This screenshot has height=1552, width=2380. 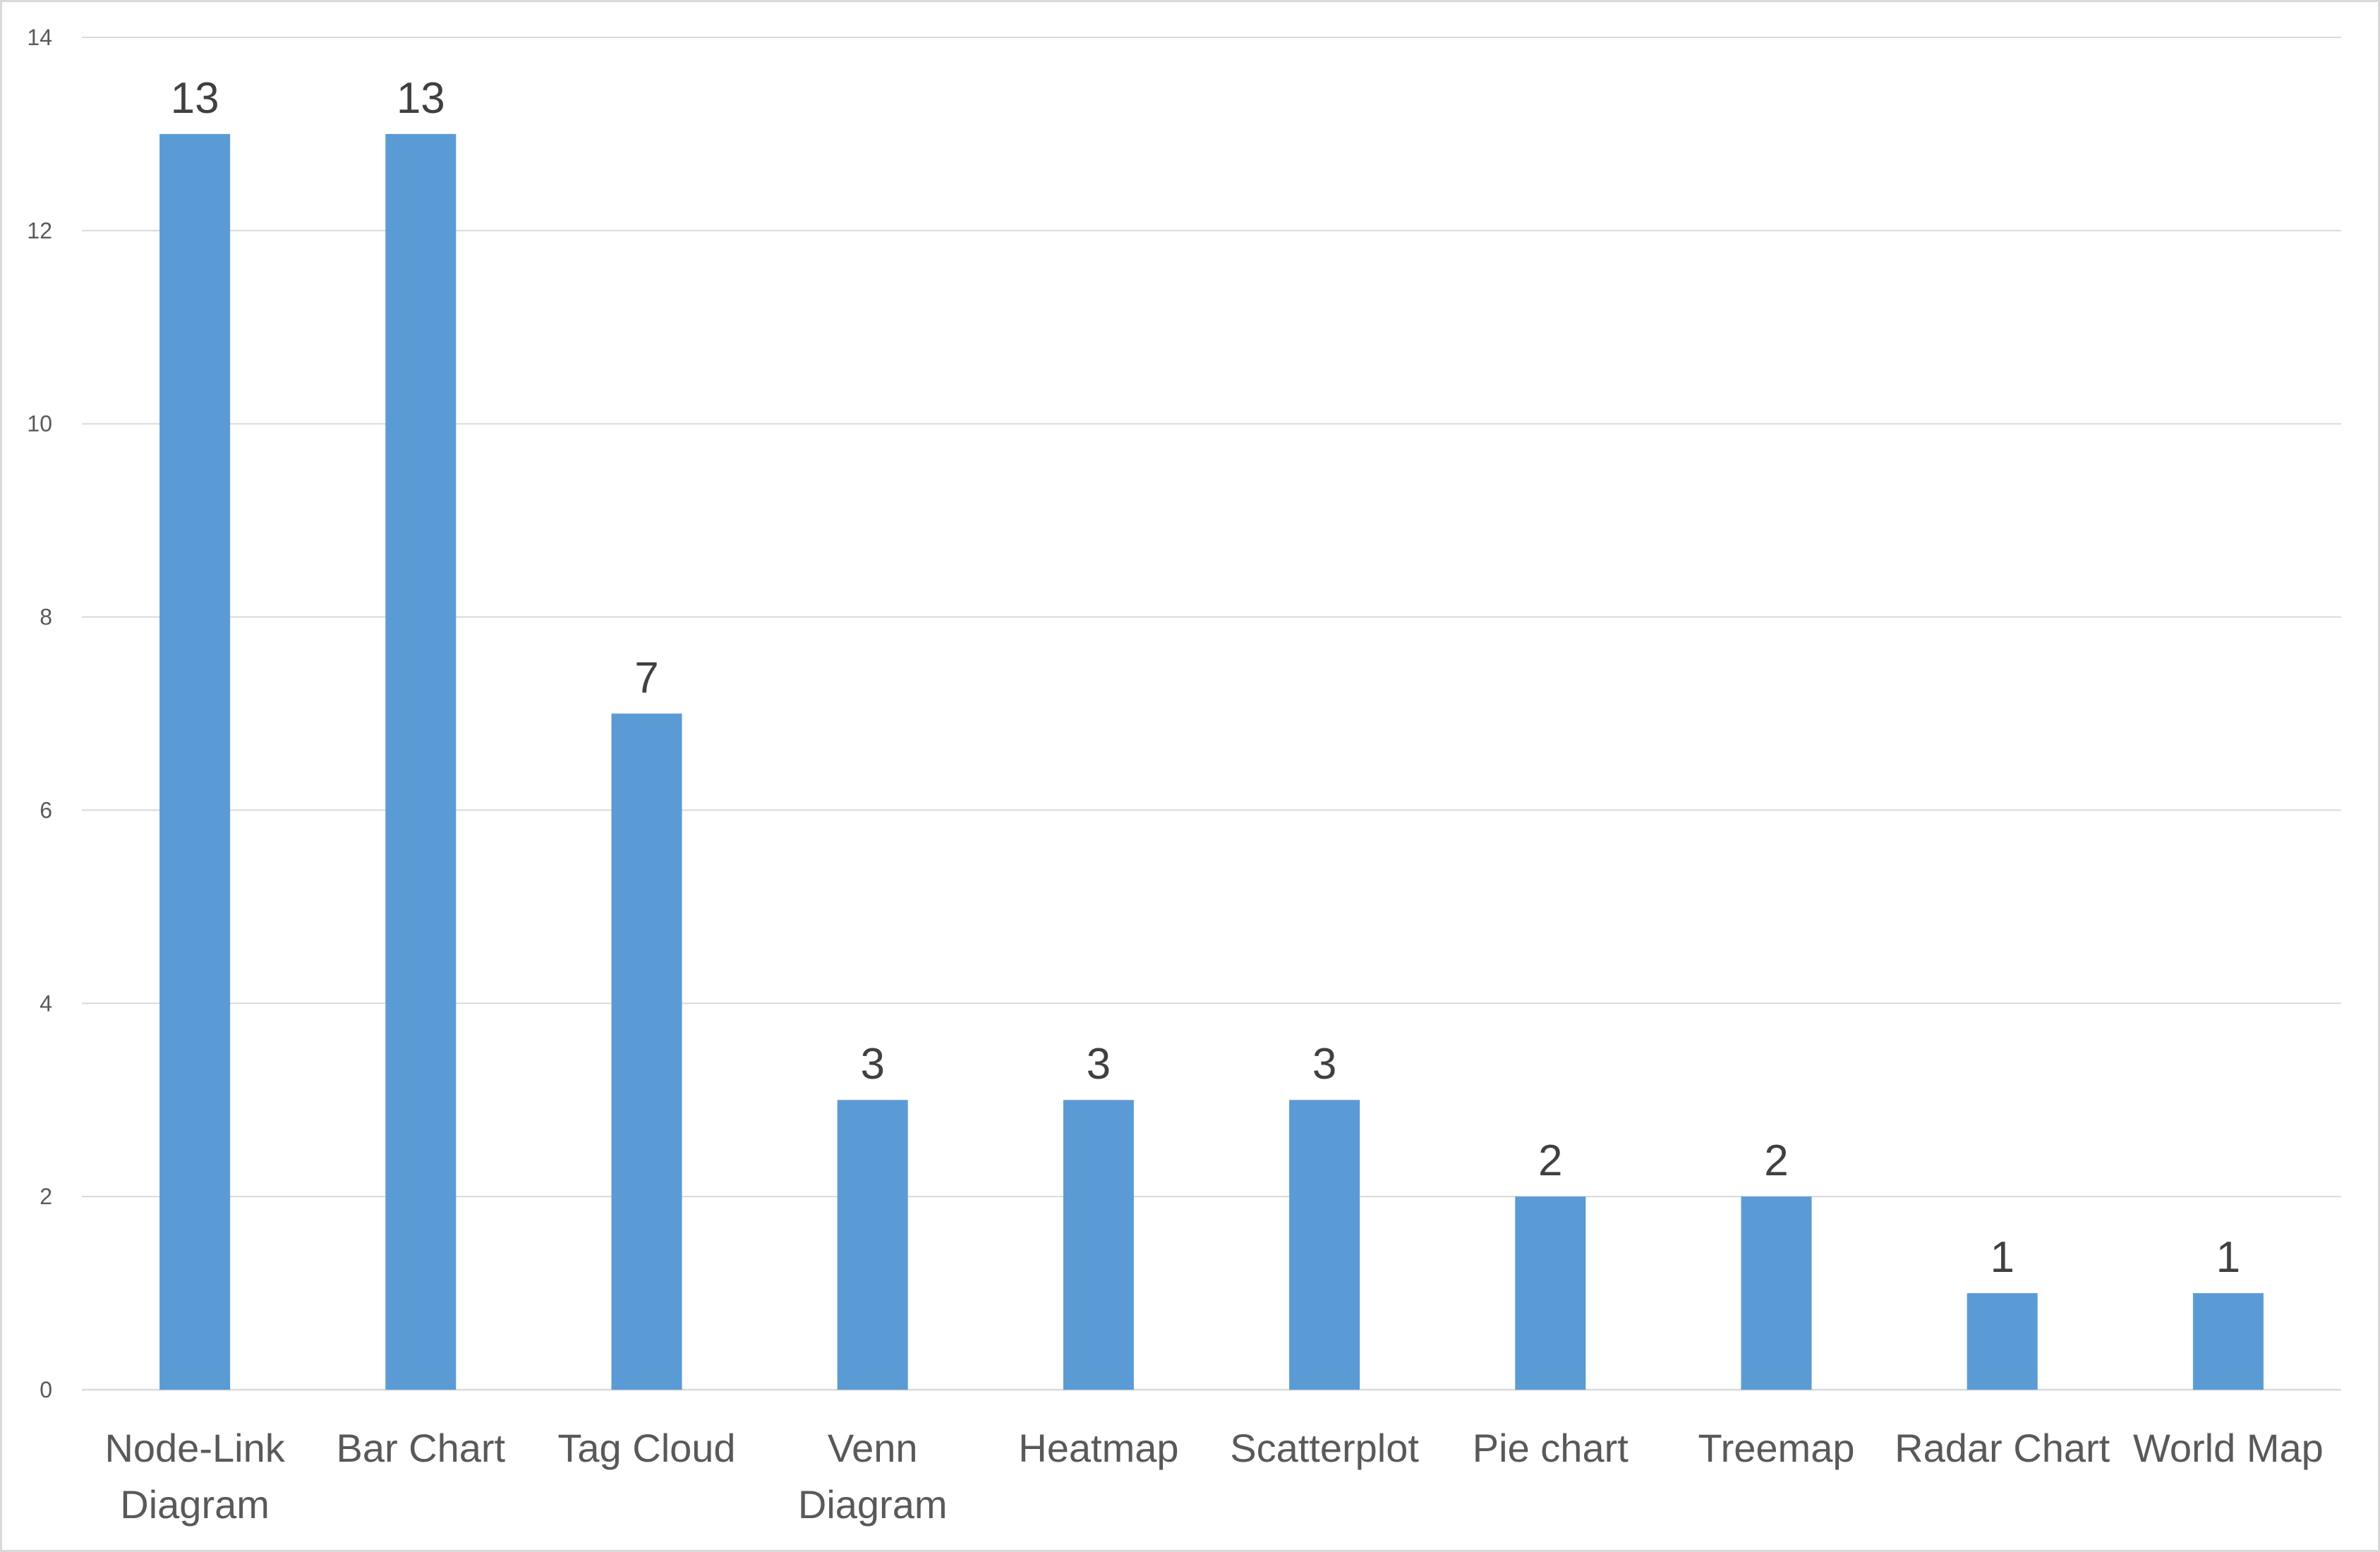 What do you see at coordinates (46, 810) in the screenshot?
I see `y-tick-label: 6` at bounding box center [46, 810].